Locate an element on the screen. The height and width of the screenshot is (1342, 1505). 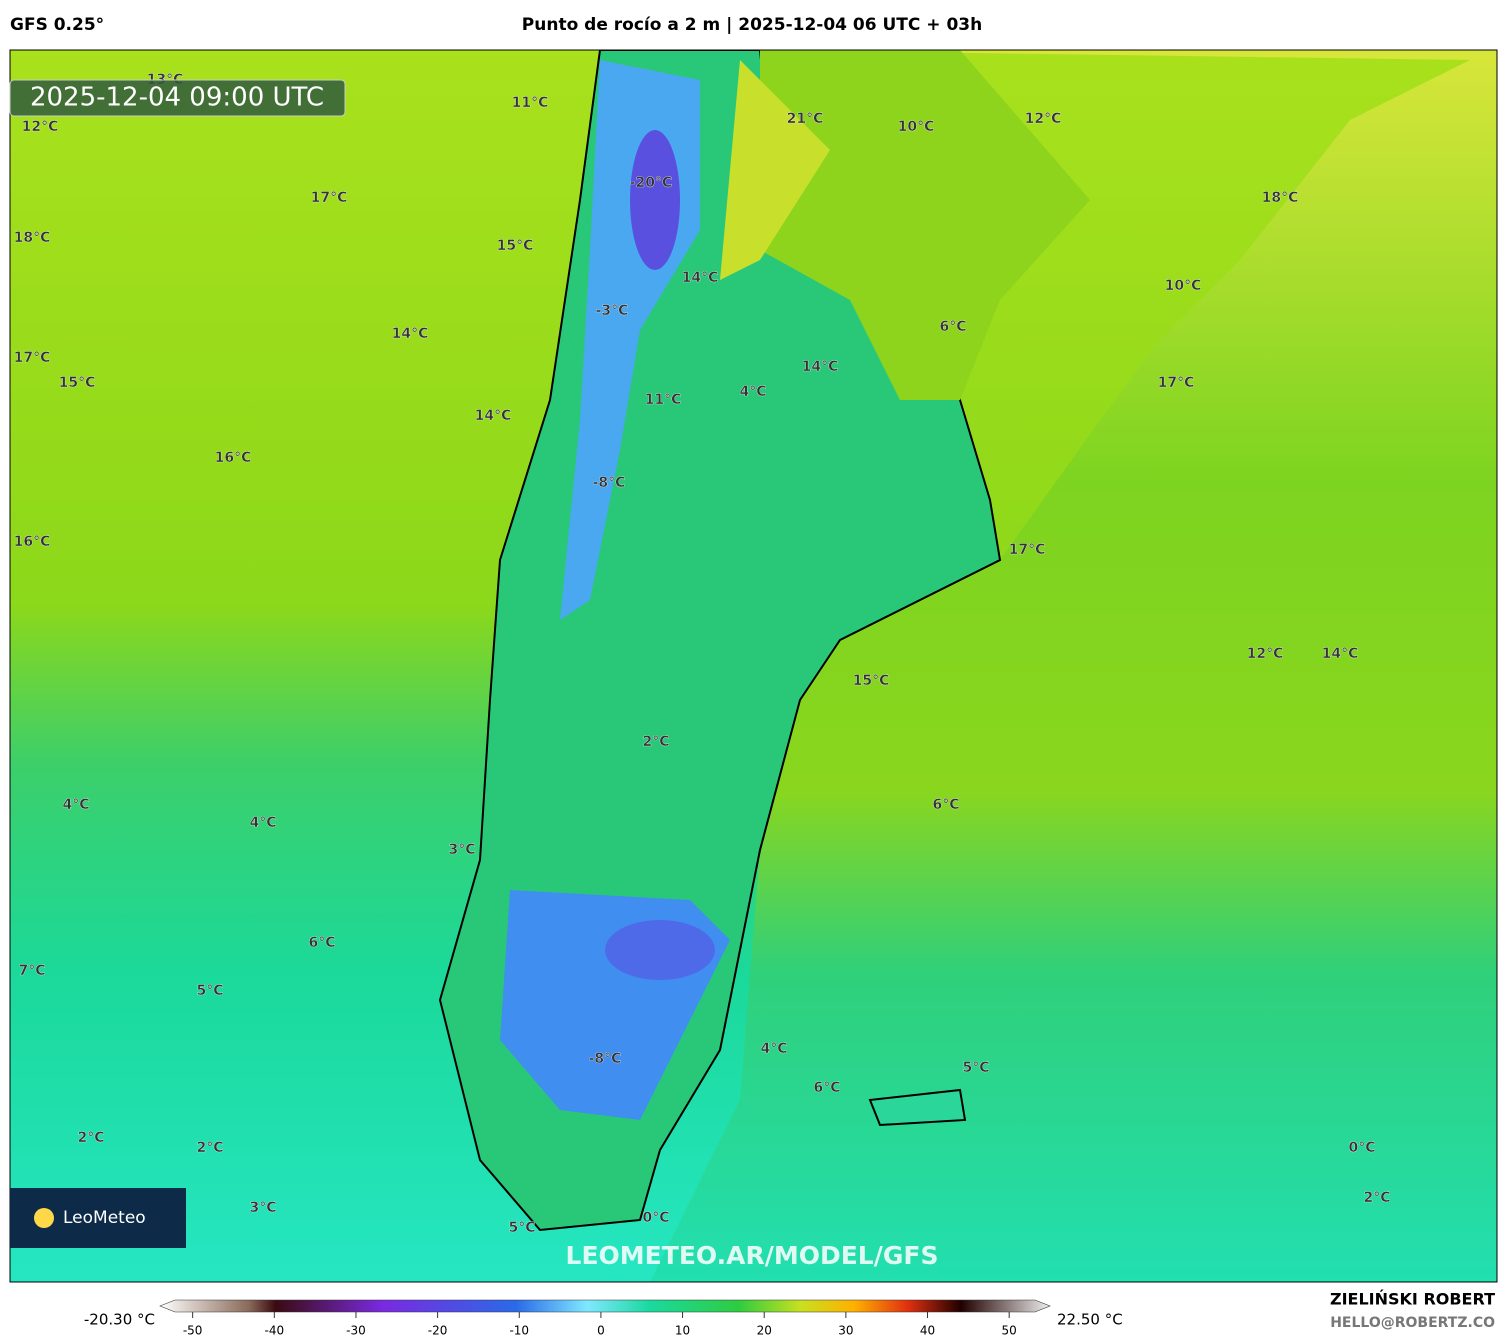
colorbar-tick-label: -20 is located at coordinates (438, 1331).